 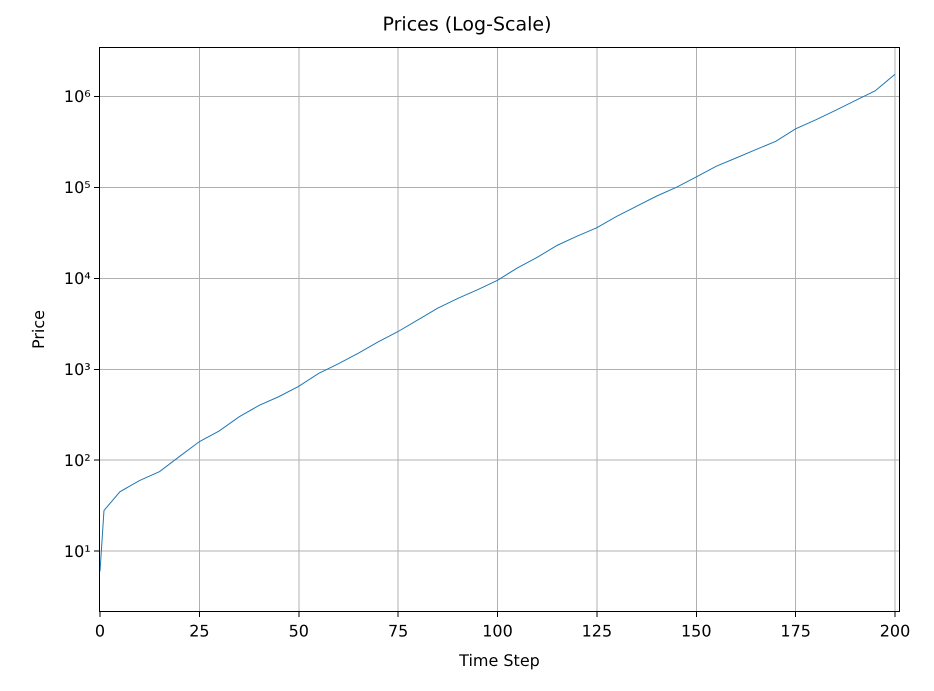 I want to click on x-tick-label: 200, so click(x=895, y=630).